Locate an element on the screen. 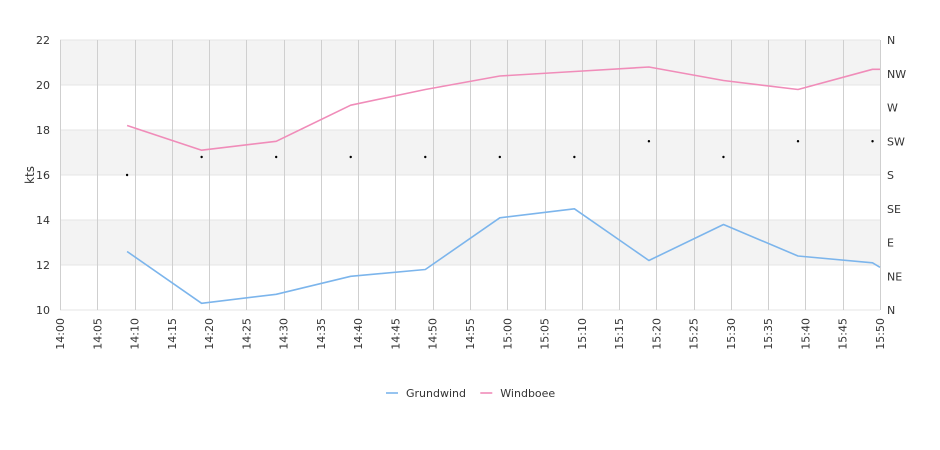  direction-tick-label: S is located at coordinates (890, 175).